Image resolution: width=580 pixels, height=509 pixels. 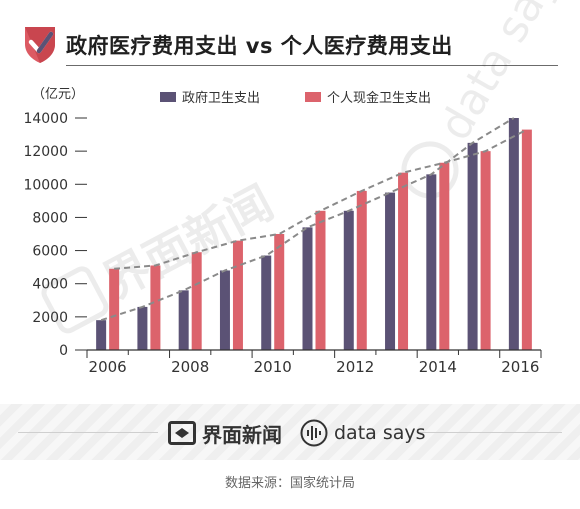 I want to click on legend-label-2: 个人现金卫生支出, so click(x=379, y=98).